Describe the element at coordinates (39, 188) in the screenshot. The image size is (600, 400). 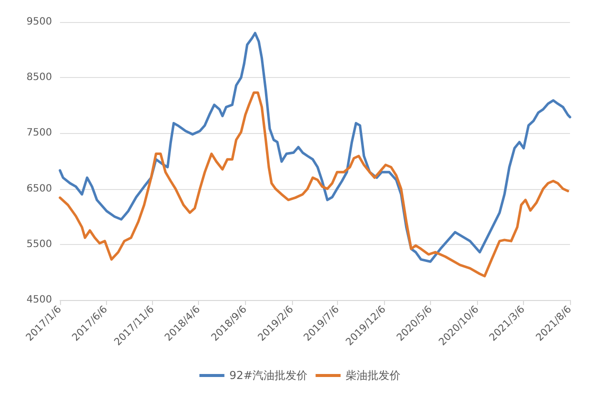
I see `y-tick-label: 6500` at that location.